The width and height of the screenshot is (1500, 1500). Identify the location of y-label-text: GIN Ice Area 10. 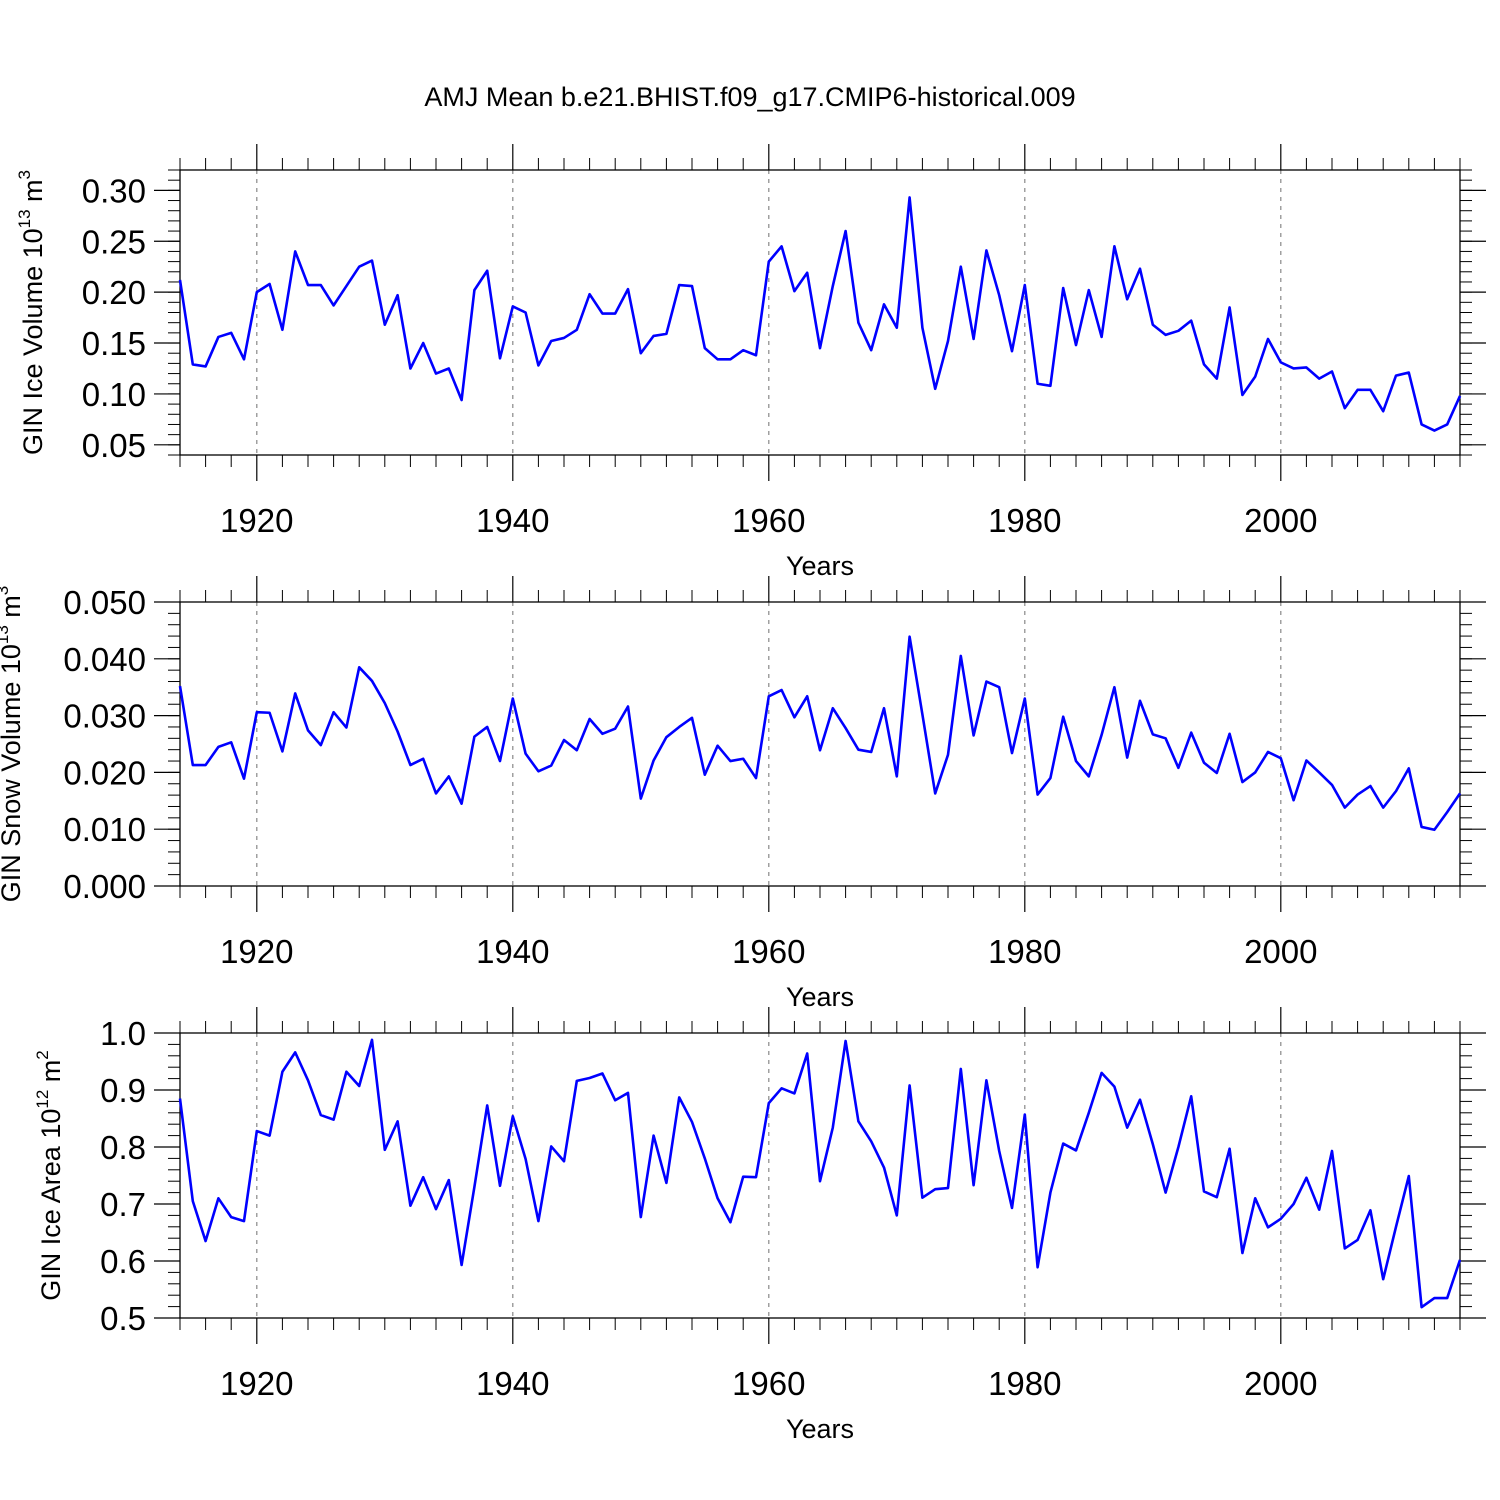
(51, 1205).